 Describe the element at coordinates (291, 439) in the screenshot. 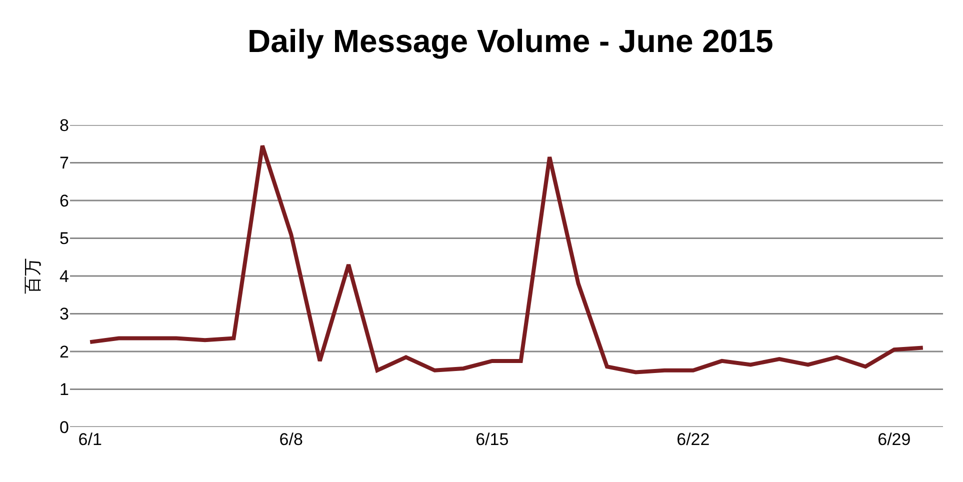

I see `x-tick-label: 6/8` at that location.